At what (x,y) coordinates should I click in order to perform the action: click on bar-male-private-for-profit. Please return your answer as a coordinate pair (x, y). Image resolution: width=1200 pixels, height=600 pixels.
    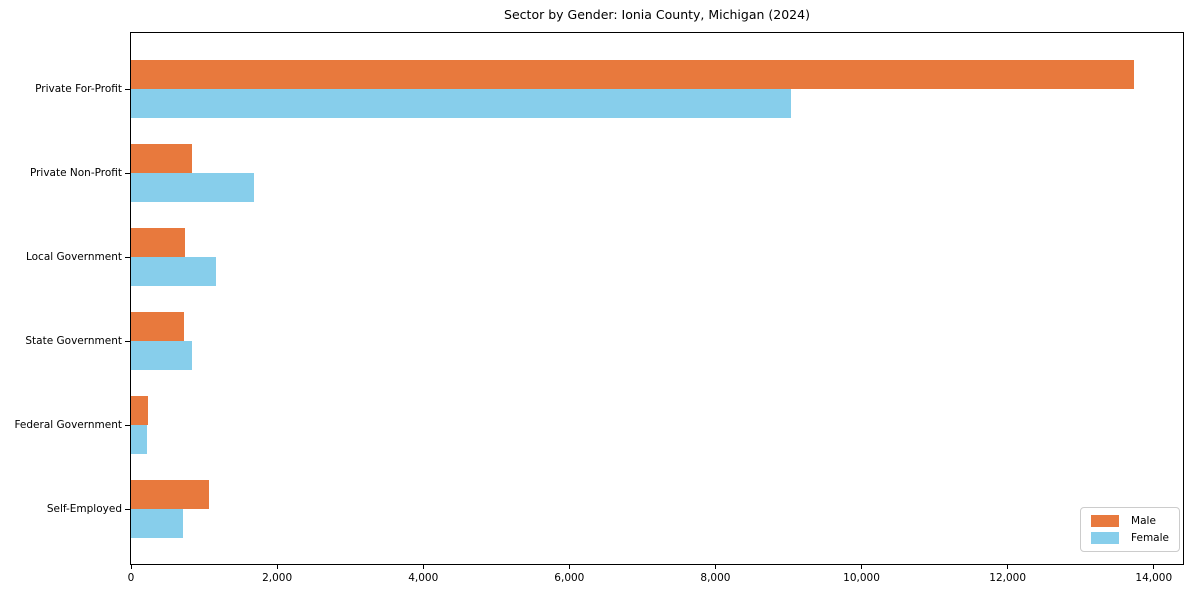
    Looking at the image, I should click on (632, 74).